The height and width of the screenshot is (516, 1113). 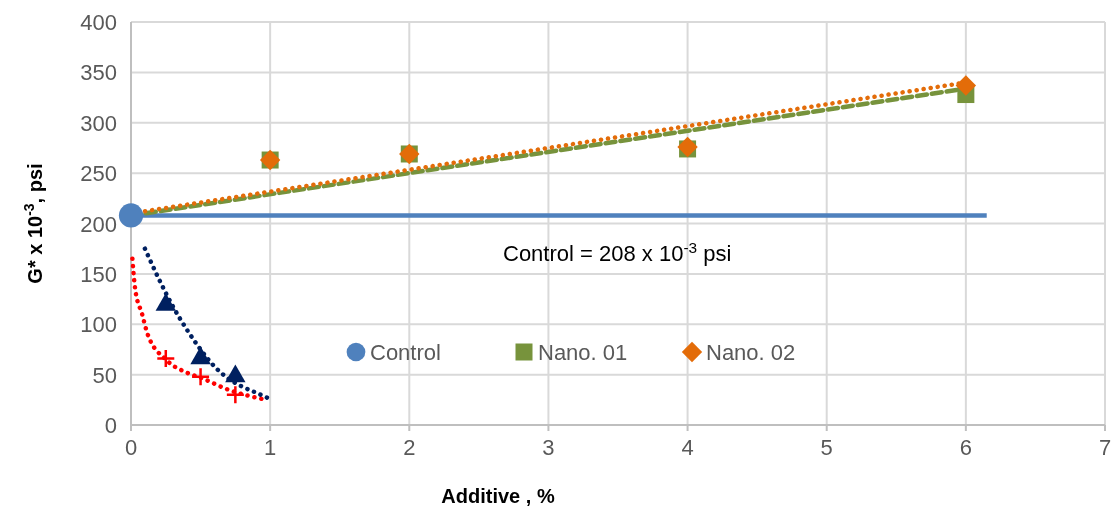 What do you see at coordinates (498, 496) in the screenshot?
I see `x-axis-title: Additive , %` at bounding box center [498, 496].